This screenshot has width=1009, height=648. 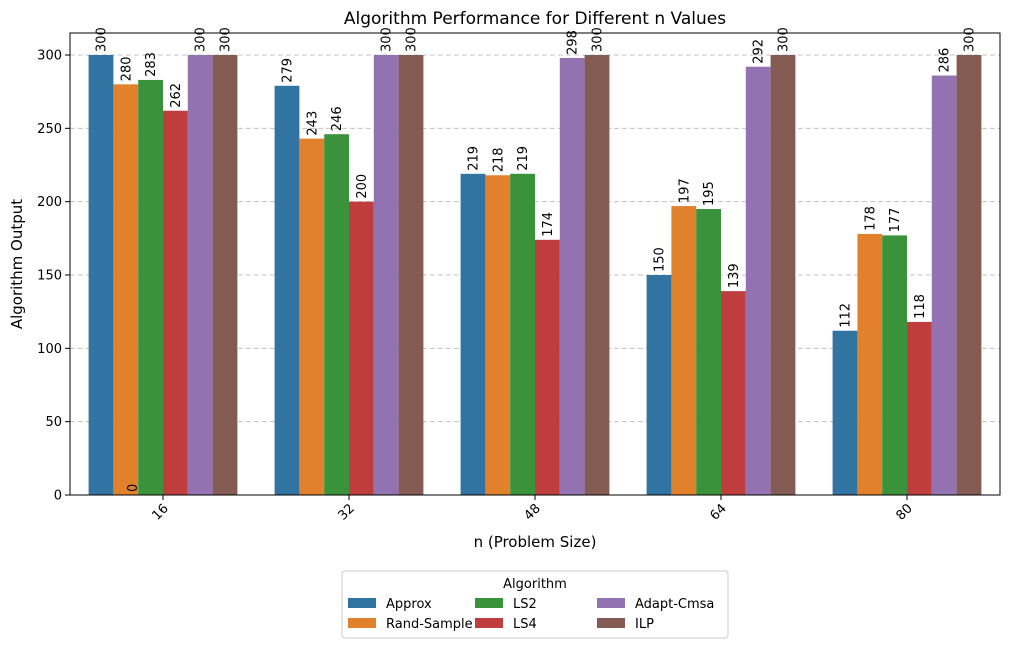 I want to click on x-axis-label: n (Problem Size), so click(x=535, y=542).